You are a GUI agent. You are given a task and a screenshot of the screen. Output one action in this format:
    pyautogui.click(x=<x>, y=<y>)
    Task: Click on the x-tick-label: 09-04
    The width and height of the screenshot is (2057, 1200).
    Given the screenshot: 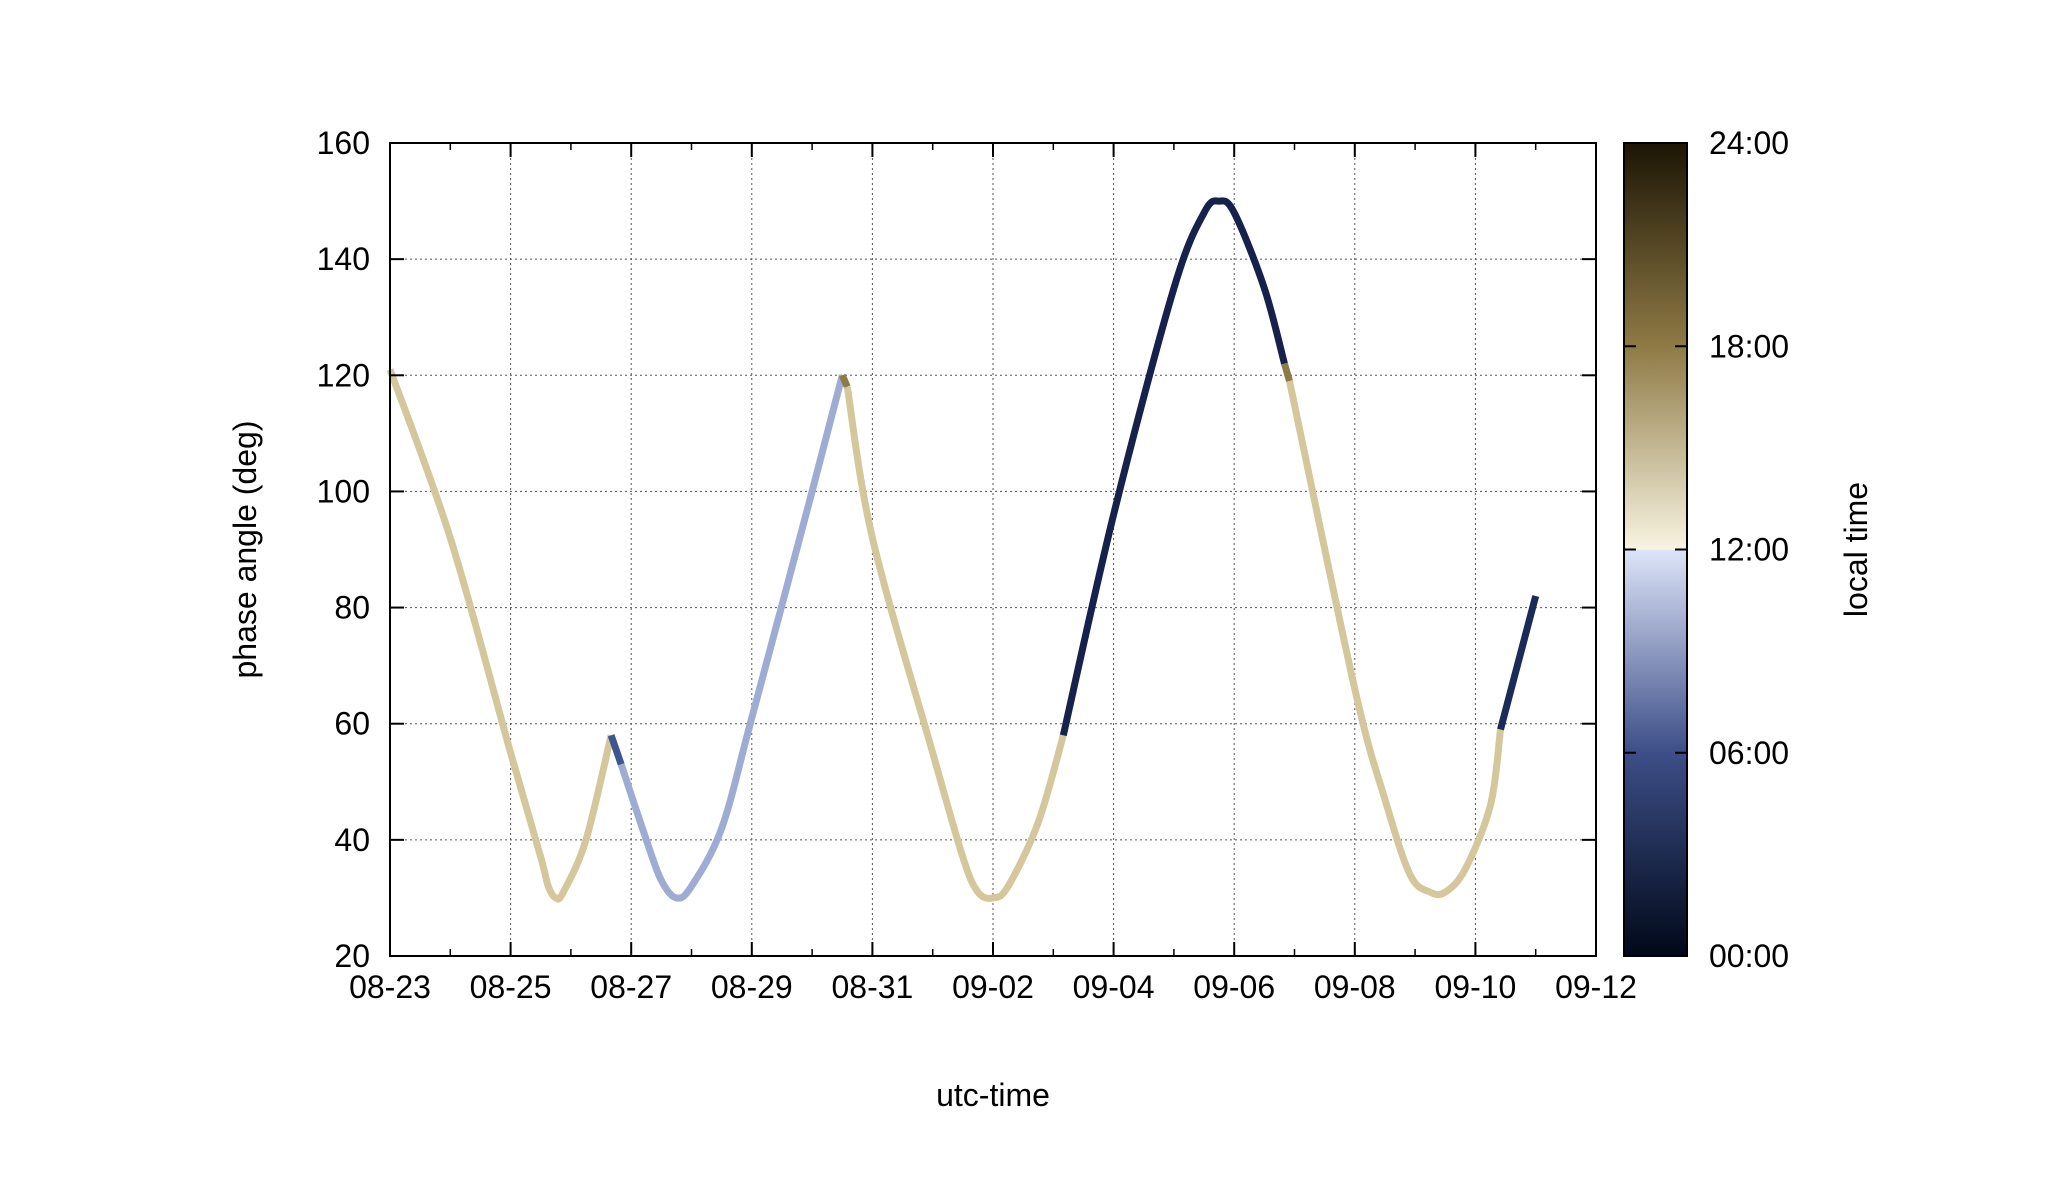 What is the action you would take?
    pyautogui.click(x=1114, y=987)
    